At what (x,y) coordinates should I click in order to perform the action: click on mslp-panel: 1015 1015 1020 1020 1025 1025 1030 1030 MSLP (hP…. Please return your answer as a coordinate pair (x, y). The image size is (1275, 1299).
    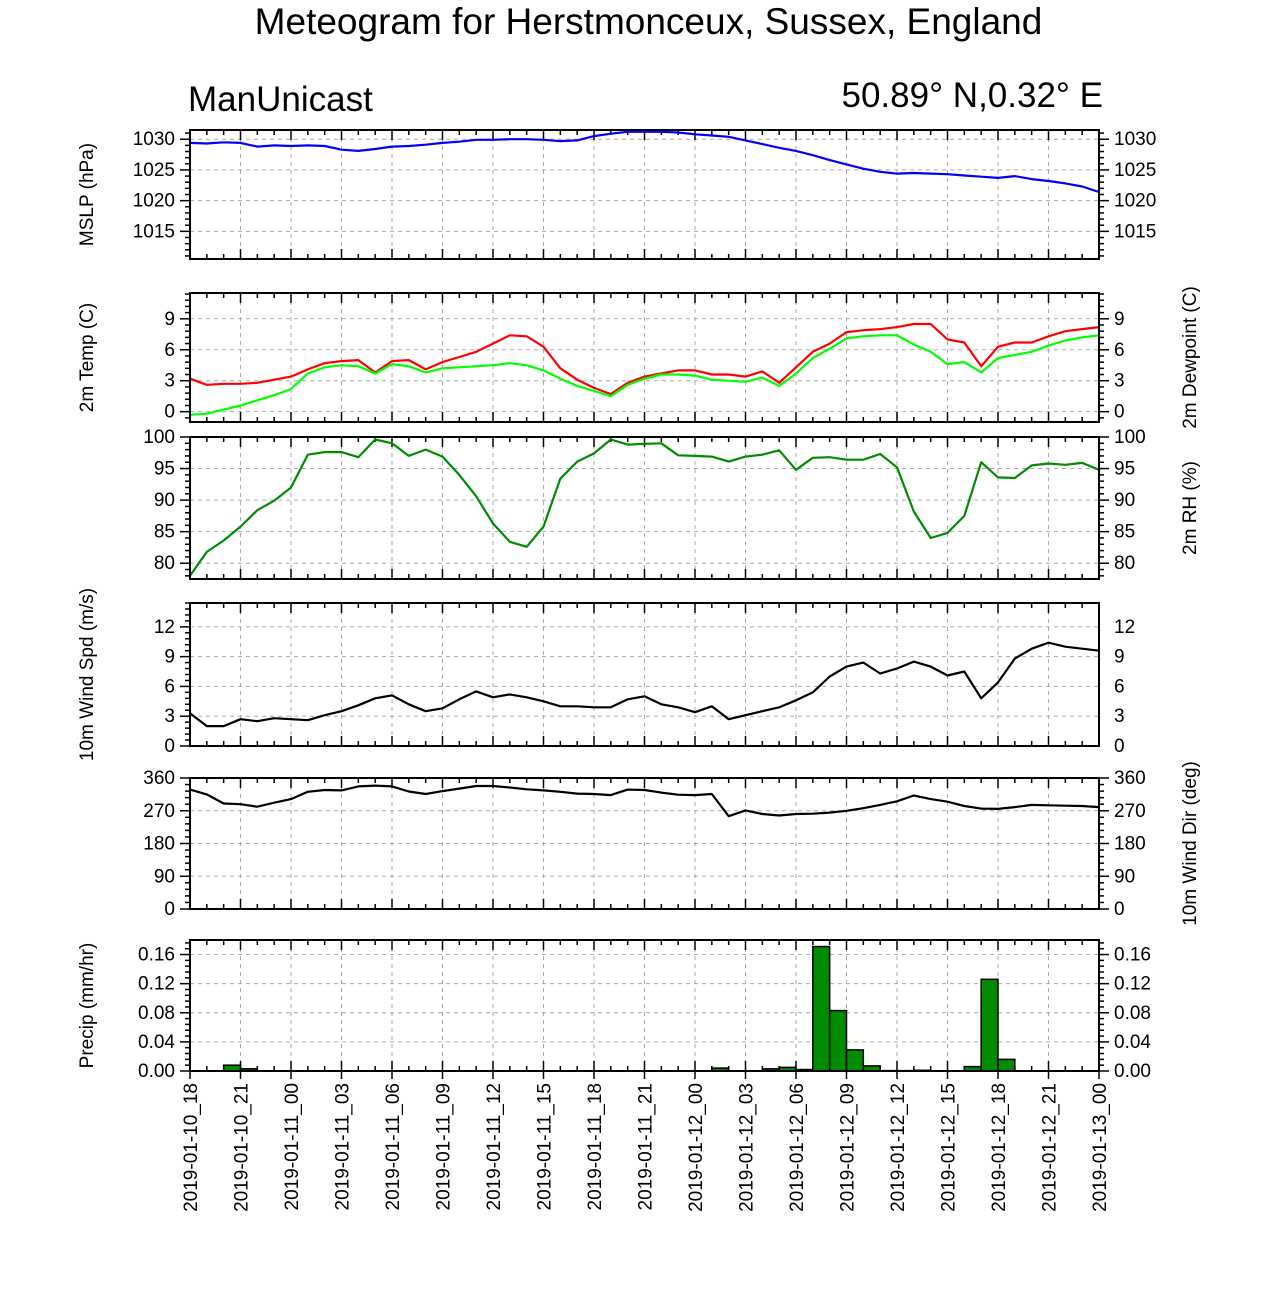
    Looking at the image, I should click on (616, 194).